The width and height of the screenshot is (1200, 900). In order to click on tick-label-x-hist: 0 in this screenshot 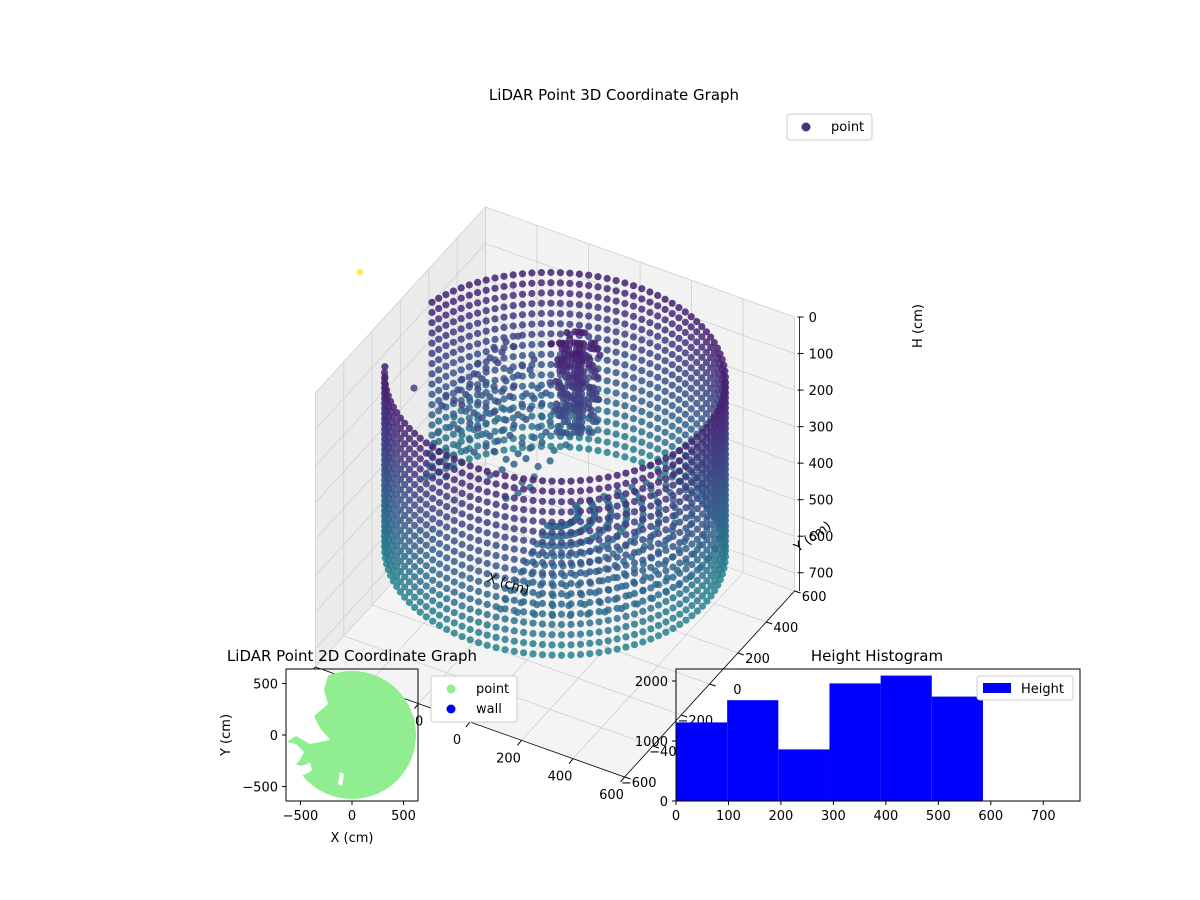, I will do `click(676, 816)`.